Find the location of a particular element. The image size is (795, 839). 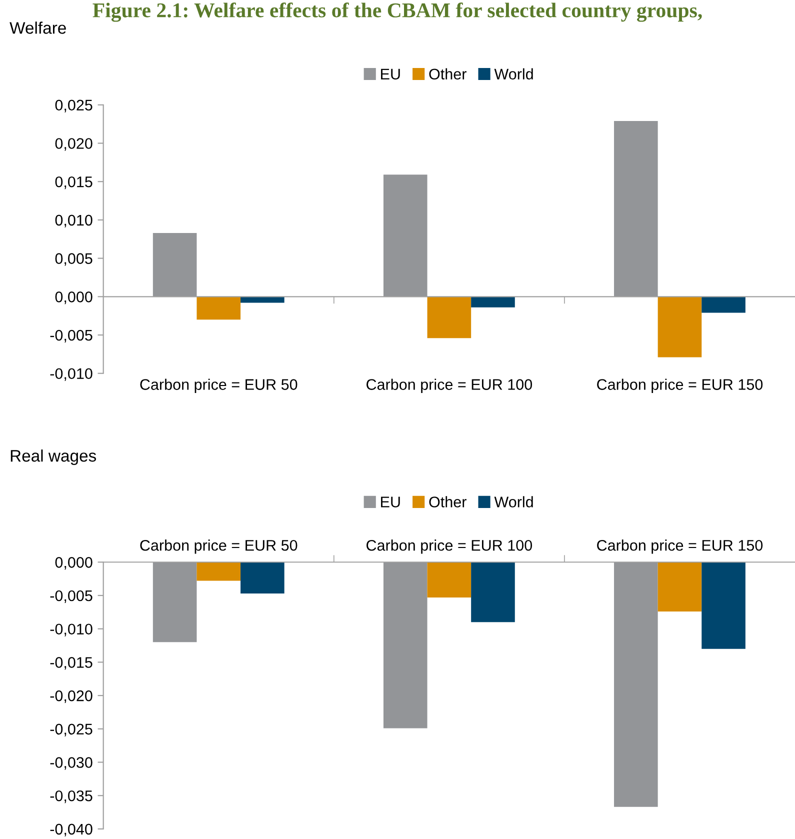

y-tick-label: 0,015 is located at coordinates (73, 183).